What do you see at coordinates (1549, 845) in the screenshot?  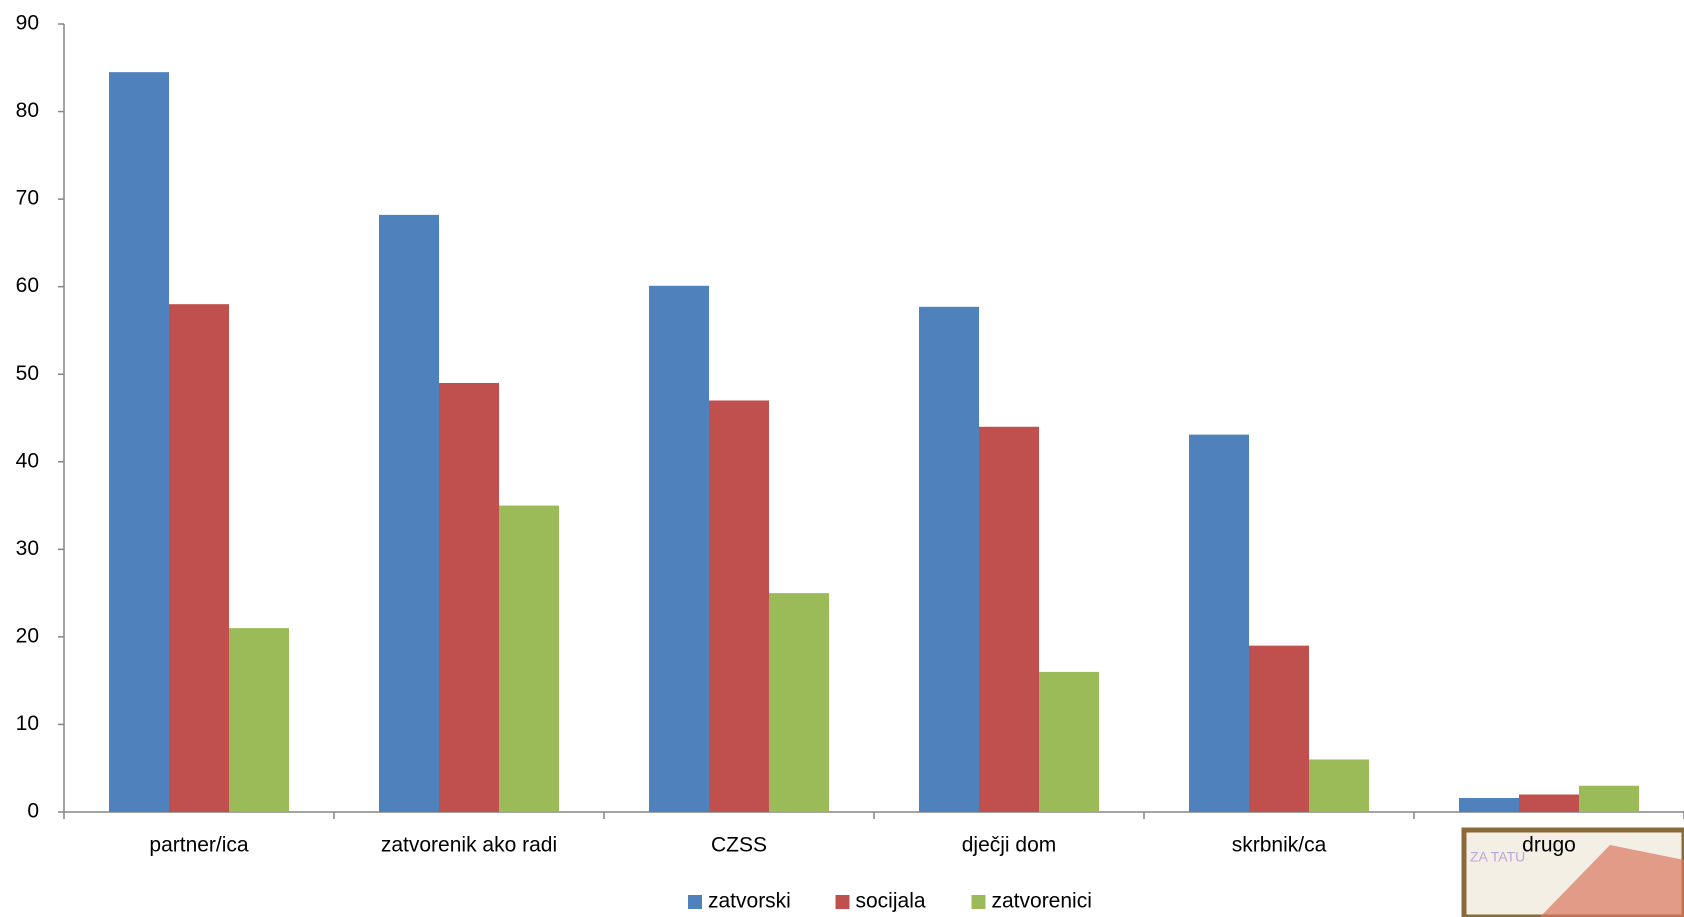 I see `x-tick-label: drugo` at bounding box center [1549, 845].